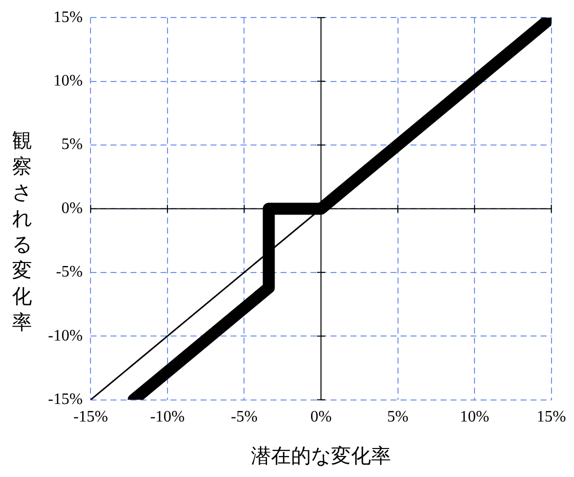 The height and width of the screenshot is (477, 574). Describe the element at coordinates (69, 272) in the screenshot. I see `y-tick-label: -5%` at that location.